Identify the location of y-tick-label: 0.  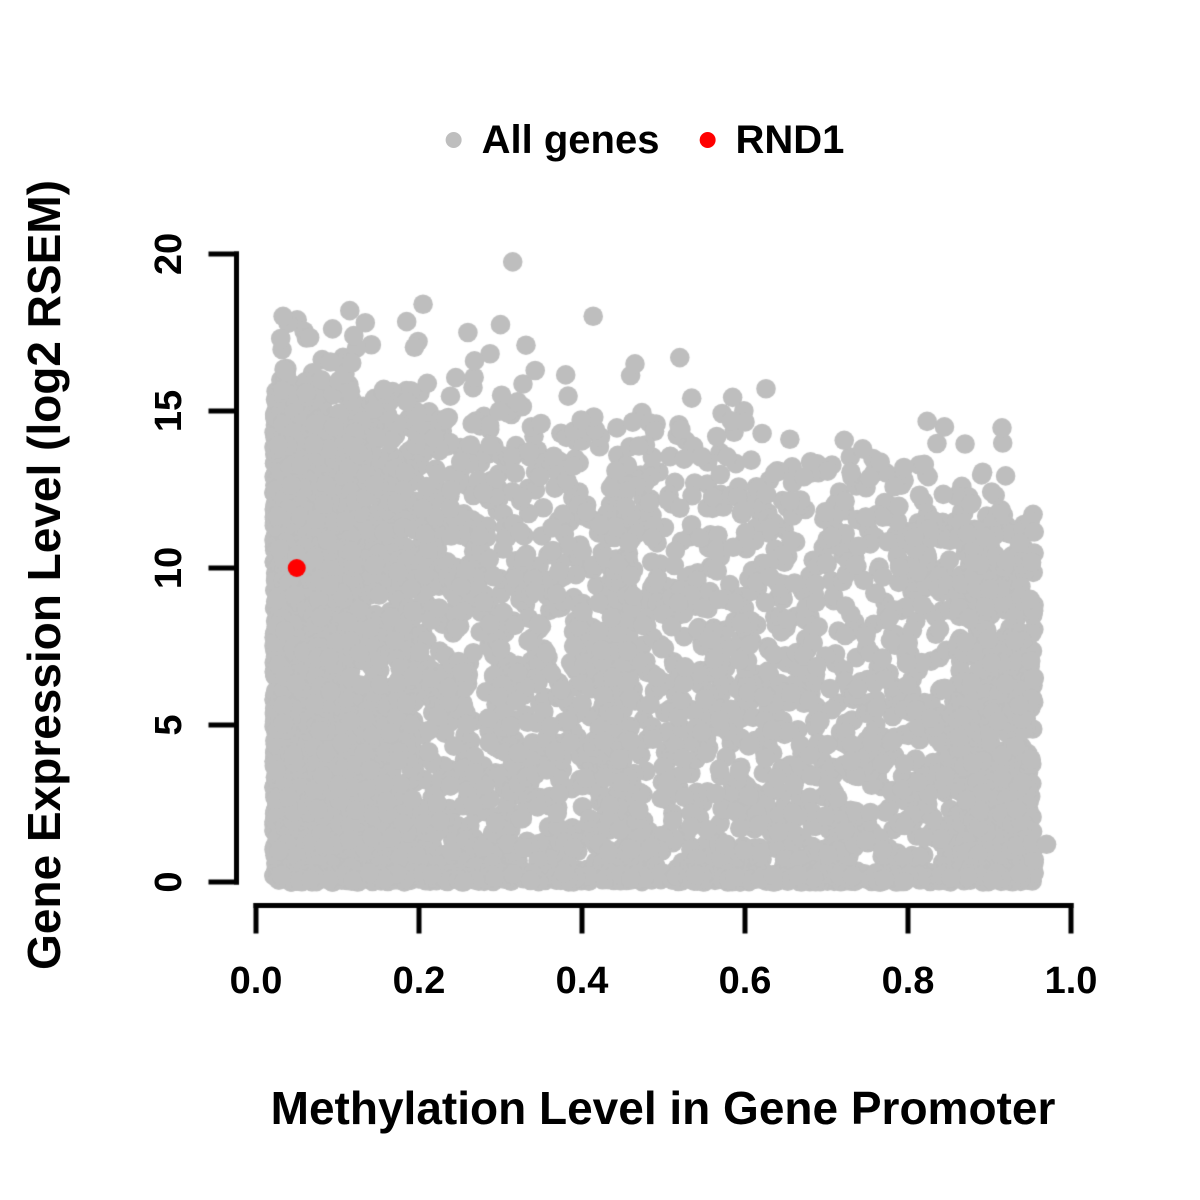
(169, 882).